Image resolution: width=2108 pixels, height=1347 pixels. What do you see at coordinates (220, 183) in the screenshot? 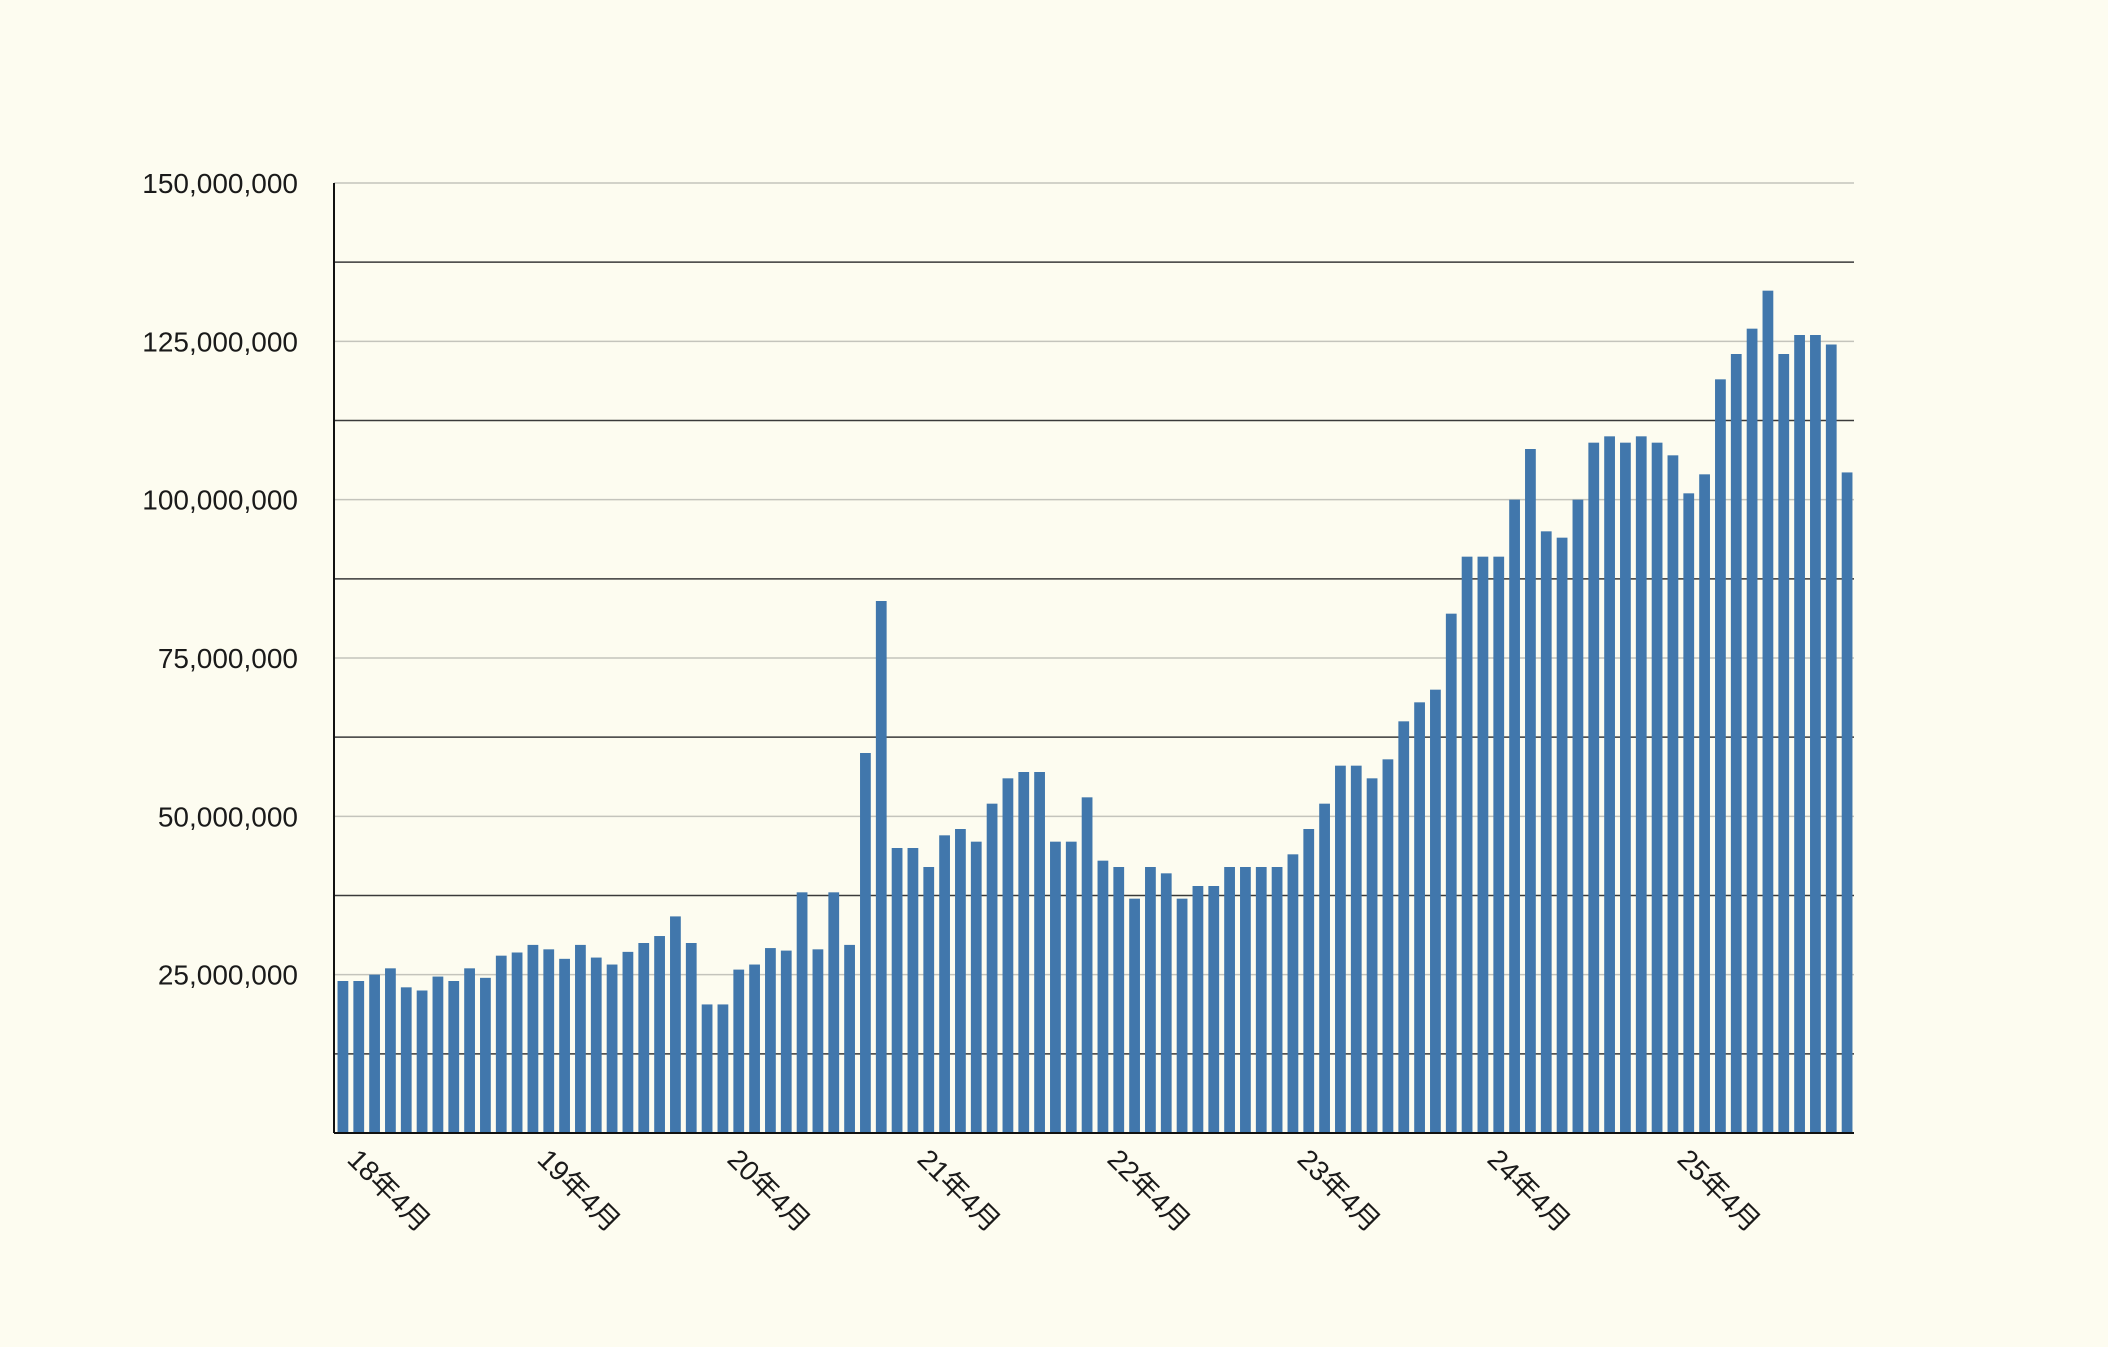
I see `y-tick-label: 150,000,000` at bounding box center [220, 183].